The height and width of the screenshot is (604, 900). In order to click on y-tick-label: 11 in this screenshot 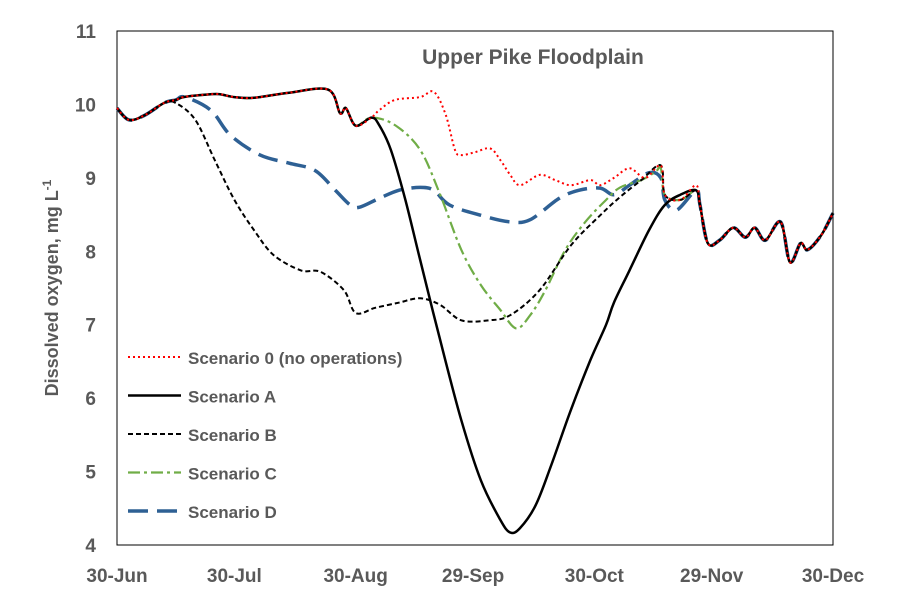, I will do `click(86, 32)`.